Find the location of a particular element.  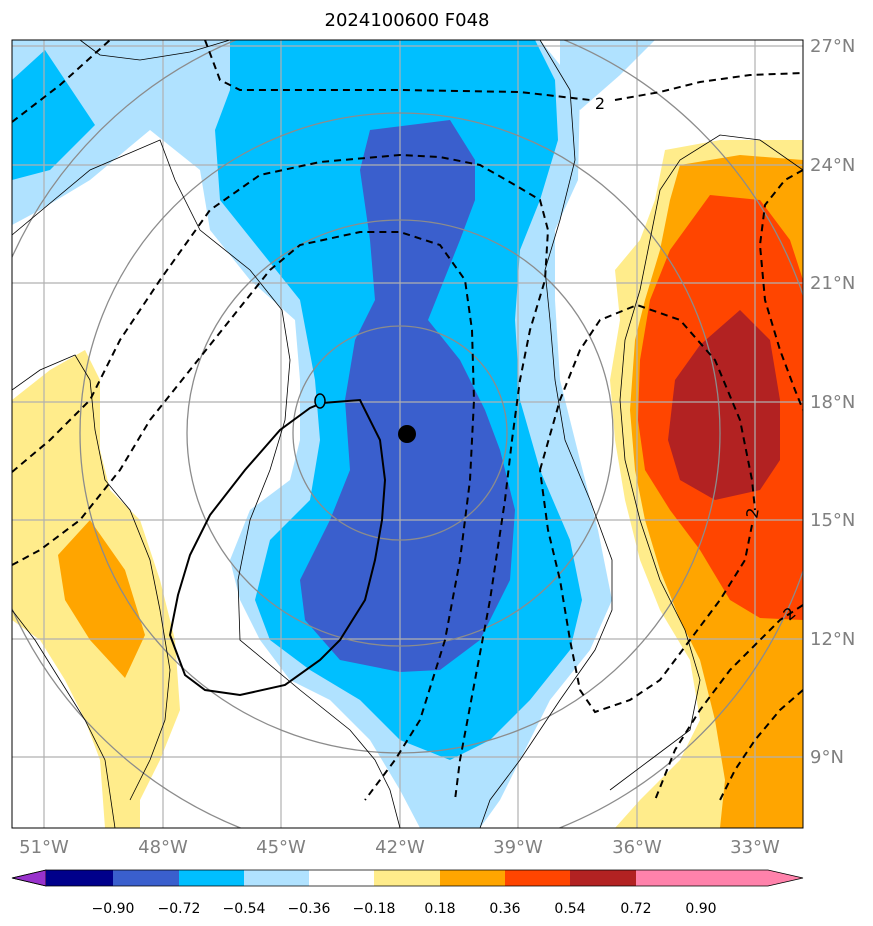

colorbar-tick-label: −0.54 is located at coordinates (244, 909).